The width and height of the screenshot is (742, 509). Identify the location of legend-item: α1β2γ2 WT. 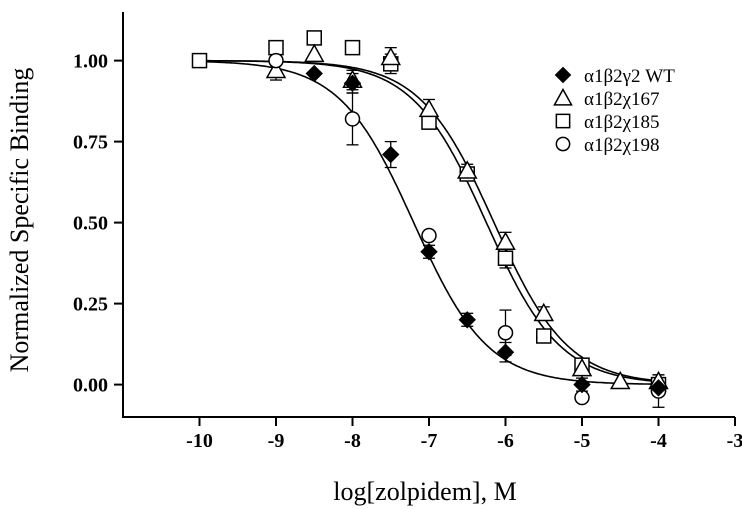
(614, 76).